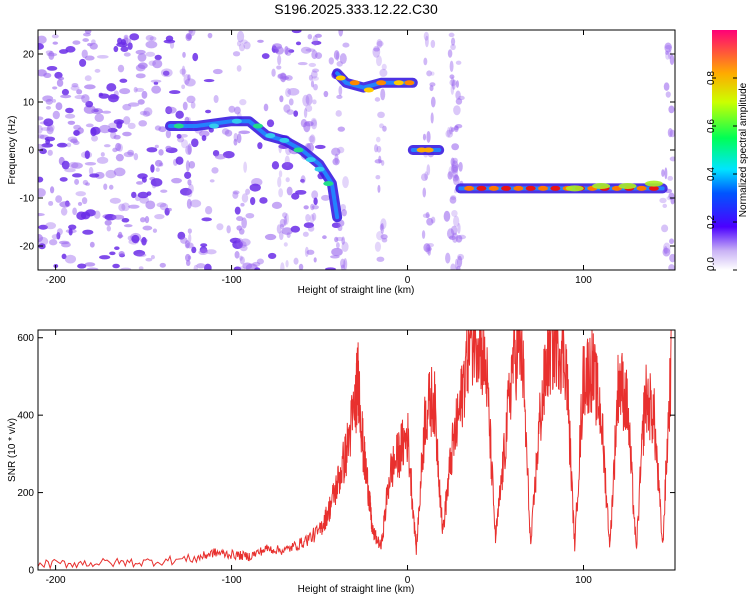  Describe the element at coordinates (421, 150) in the screenshot. I see `zero-band-core` at that location.